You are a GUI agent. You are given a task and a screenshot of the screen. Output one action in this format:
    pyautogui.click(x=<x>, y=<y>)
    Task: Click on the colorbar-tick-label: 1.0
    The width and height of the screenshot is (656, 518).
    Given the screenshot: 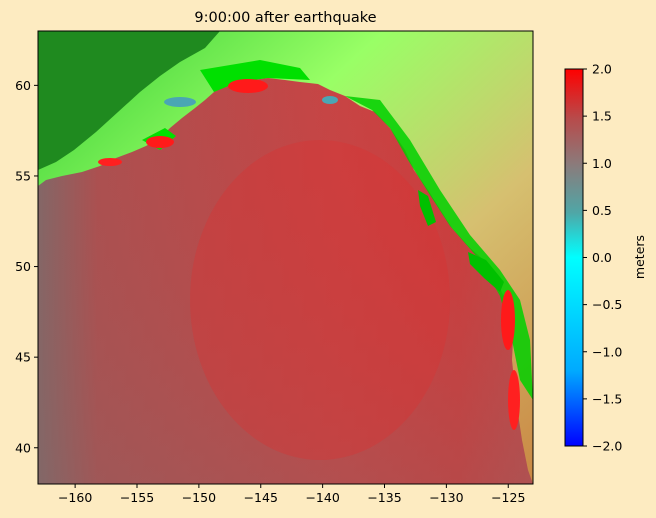 What is the action you would take?
    pyautogui.click(x=602, y=163)
    